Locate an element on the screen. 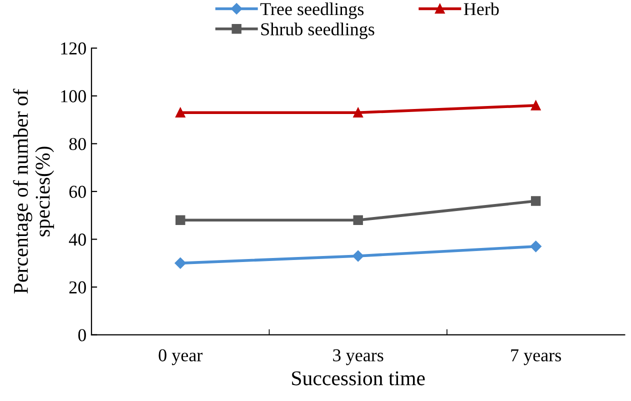  y-tick-label: 40 is located at coordinates (77, 240).